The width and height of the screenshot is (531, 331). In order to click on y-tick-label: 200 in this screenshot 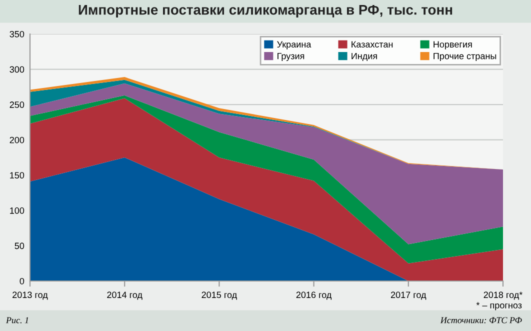, I will do `click(17, 140)`.